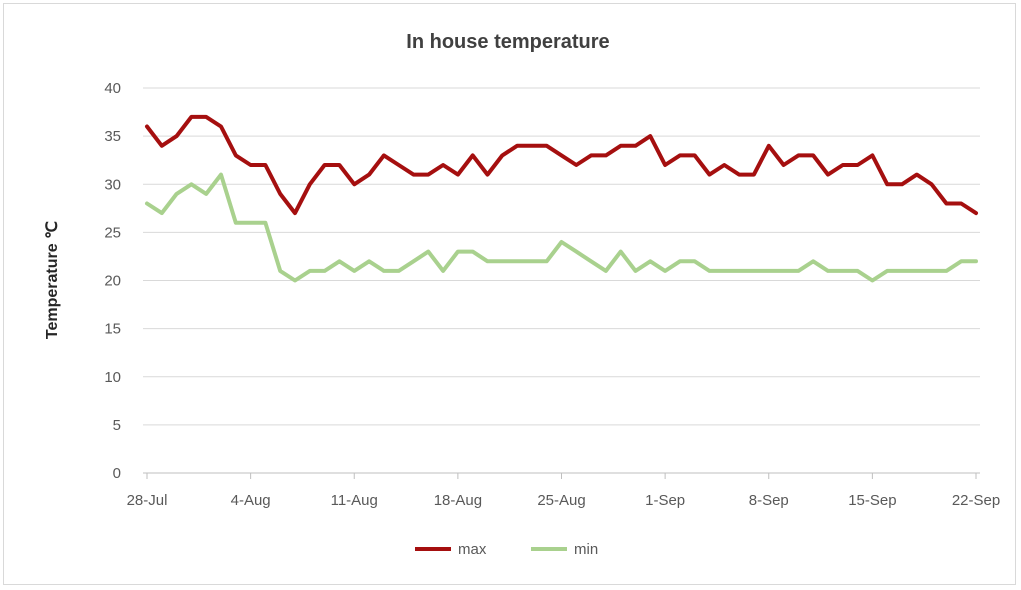  I want to click on chart-title: In house temperature, so click(507, 42).